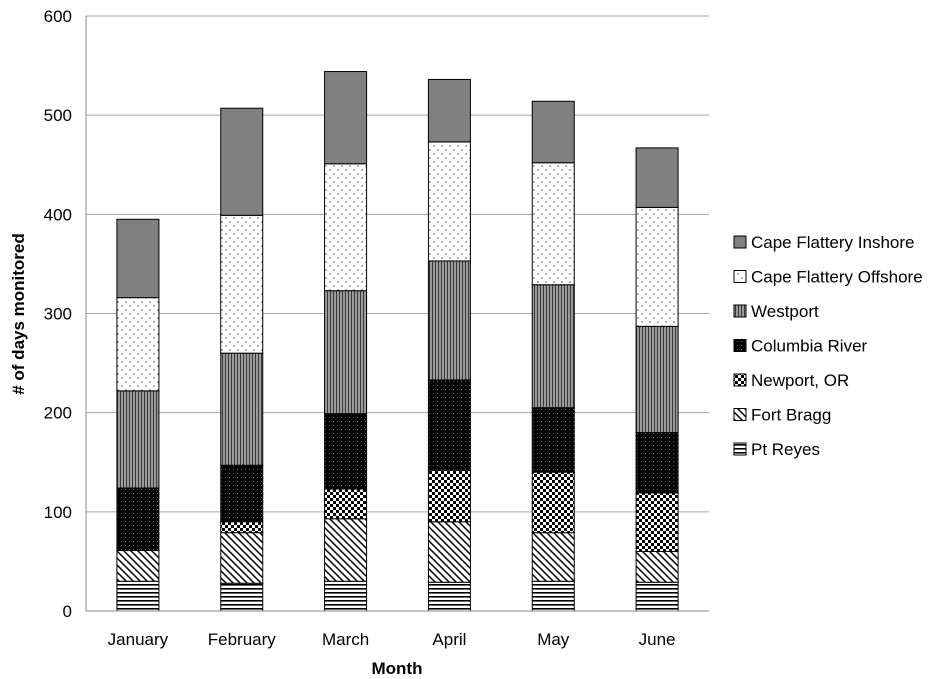 The image size is (947, 679). I want to click on x-tick-label: March, so click(345, 639).